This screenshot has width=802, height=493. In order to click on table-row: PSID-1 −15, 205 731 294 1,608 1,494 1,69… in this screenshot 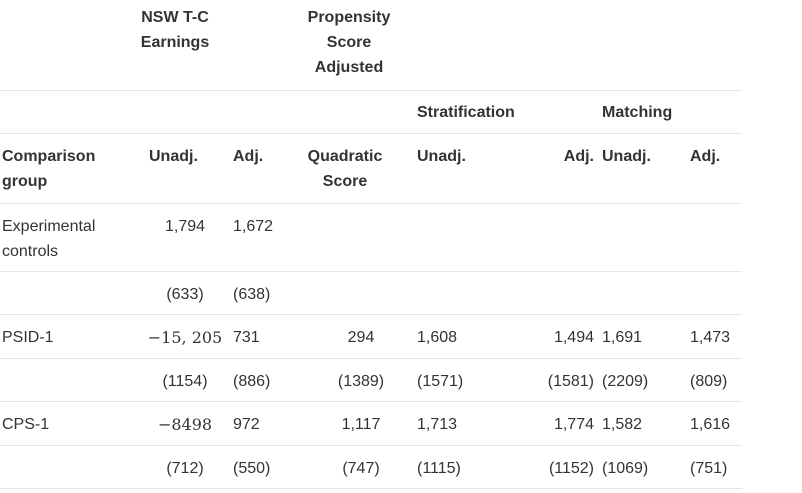, I will do `click(371, 336)`.